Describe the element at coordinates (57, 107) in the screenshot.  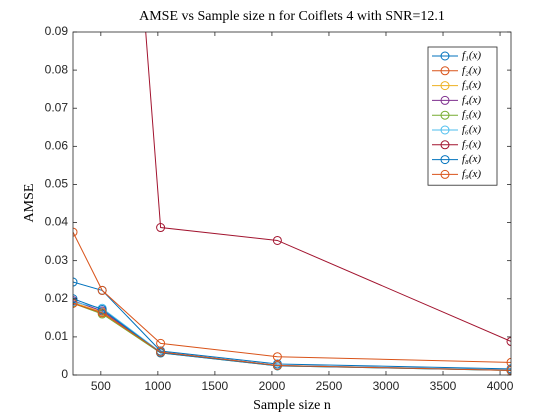
I see `y-tick-label: 0.07` at that location.